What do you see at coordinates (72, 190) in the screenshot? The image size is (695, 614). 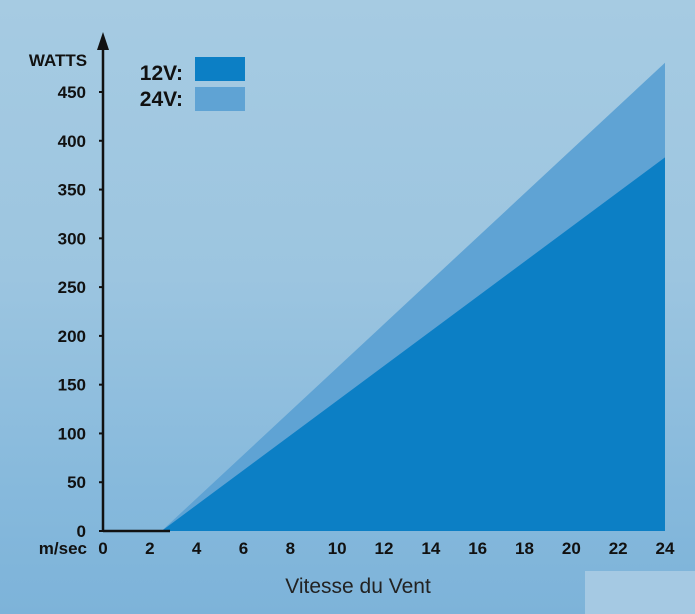 I see `y-tick-label: 350` at bounding box center [72, 190].